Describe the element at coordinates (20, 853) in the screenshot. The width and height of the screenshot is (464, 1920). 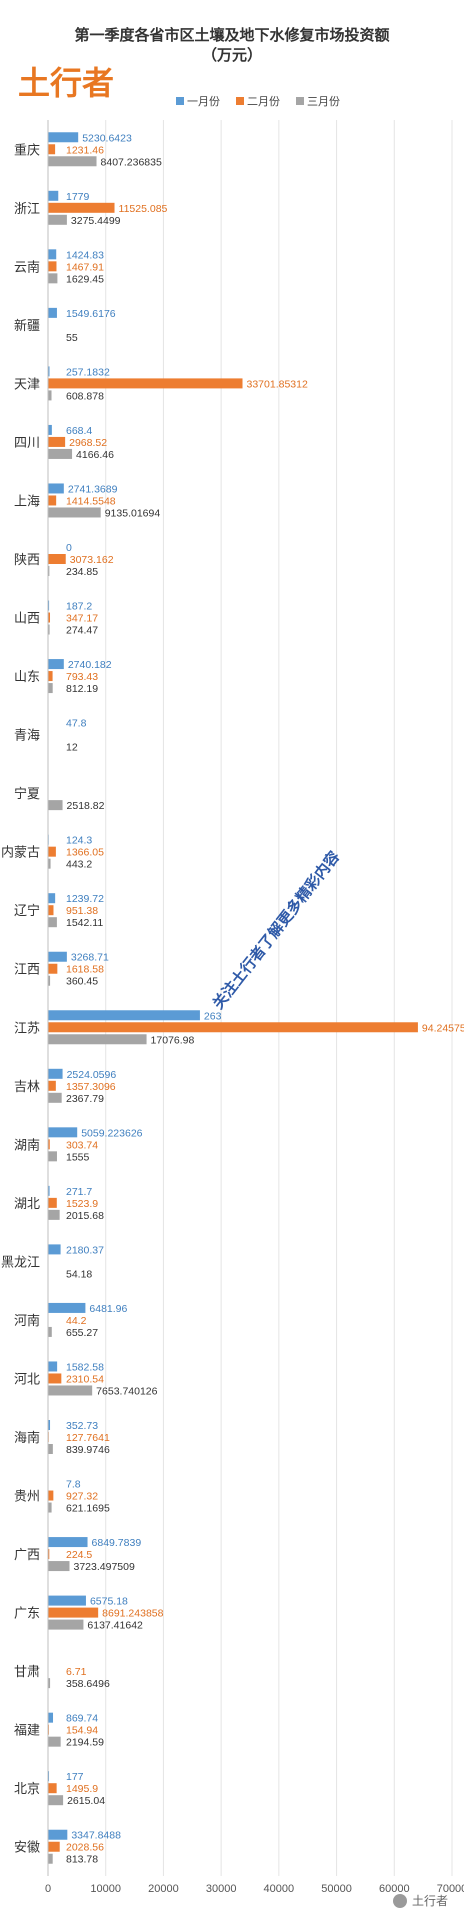
I see `category-label: 内蒙古` at that location.